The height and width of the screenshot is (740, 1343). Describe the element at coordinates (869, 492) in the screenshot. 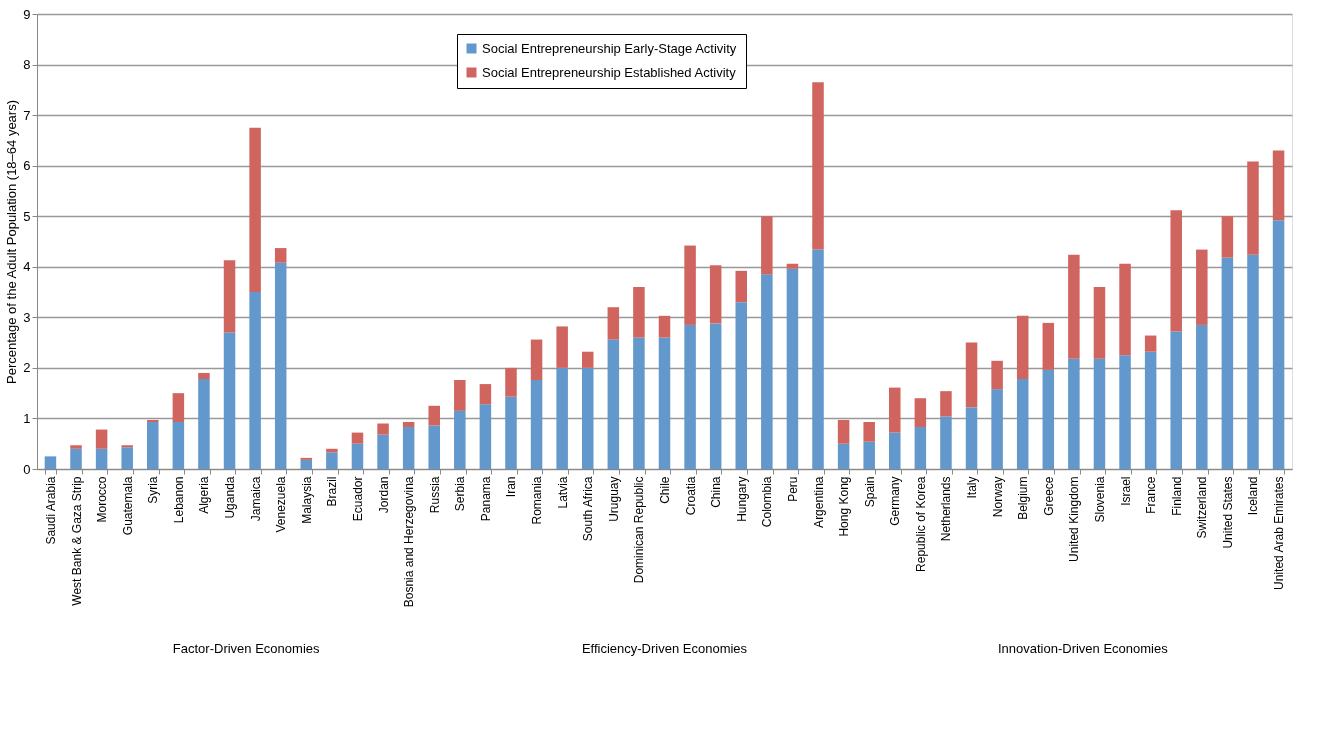

I see `x-tick-label: Spain` at that location.